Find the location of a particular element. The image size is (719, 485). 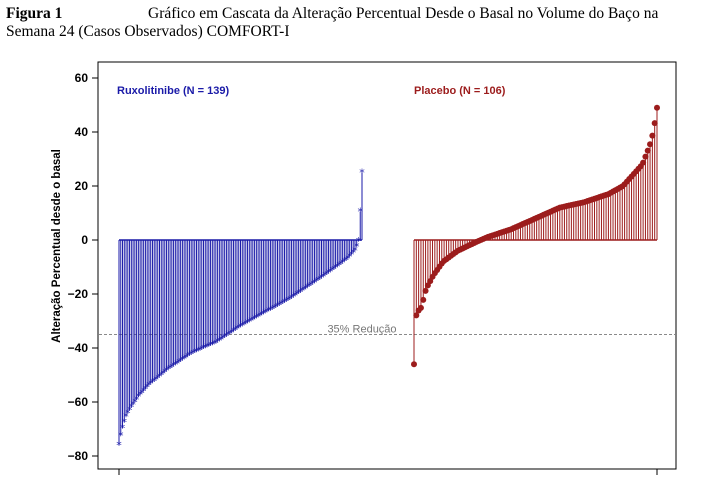

y-tick-label: 60 is located at coordinates (82, 78).